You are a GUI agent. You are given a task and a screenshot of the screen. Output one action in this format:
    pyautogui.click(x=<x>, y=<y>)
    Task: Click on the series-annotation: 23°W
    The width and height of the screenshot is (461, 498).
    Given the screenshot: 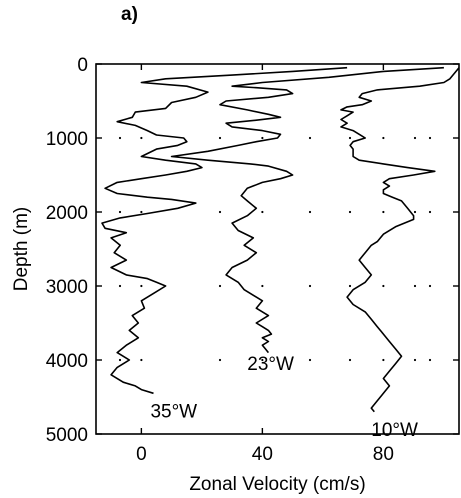 What is the action you would take?
    pyautogui.click(x=270, y=364)
    